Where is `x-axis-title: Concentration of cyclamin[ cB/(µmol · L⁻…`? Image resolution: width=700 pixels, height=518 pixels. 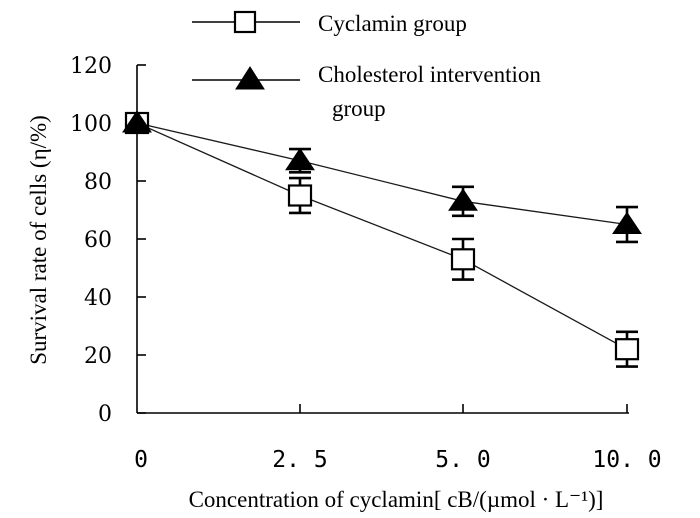 x-axis-title: Concentration of cyclamin[ cB/(µmol · L⁻… is located at coordinates (396, 499).